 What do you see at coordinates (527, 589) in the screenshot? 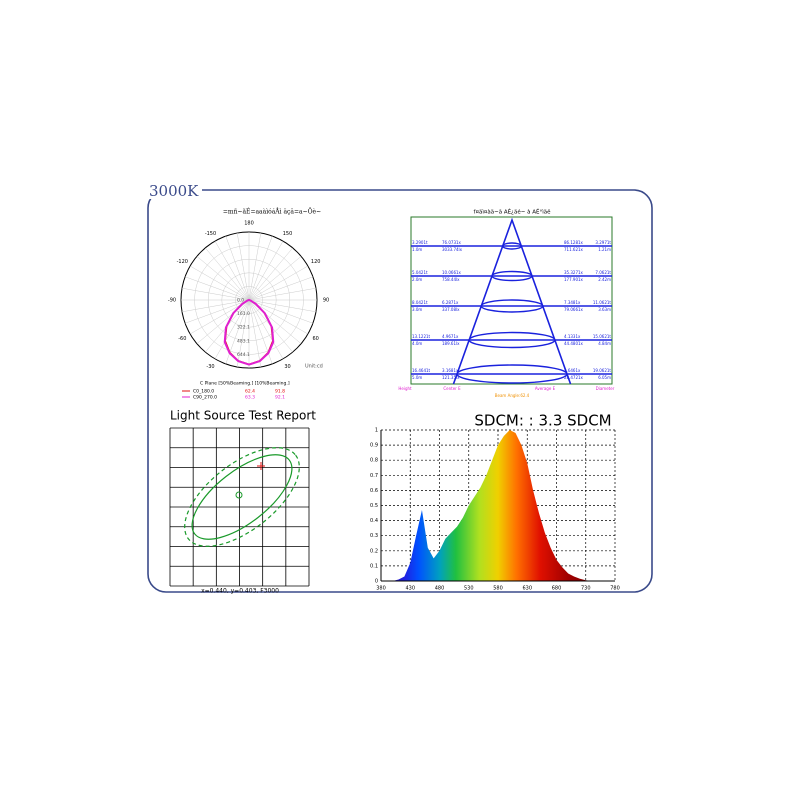
I see `x-tick-label: 630` at bounding box center [527, 589].